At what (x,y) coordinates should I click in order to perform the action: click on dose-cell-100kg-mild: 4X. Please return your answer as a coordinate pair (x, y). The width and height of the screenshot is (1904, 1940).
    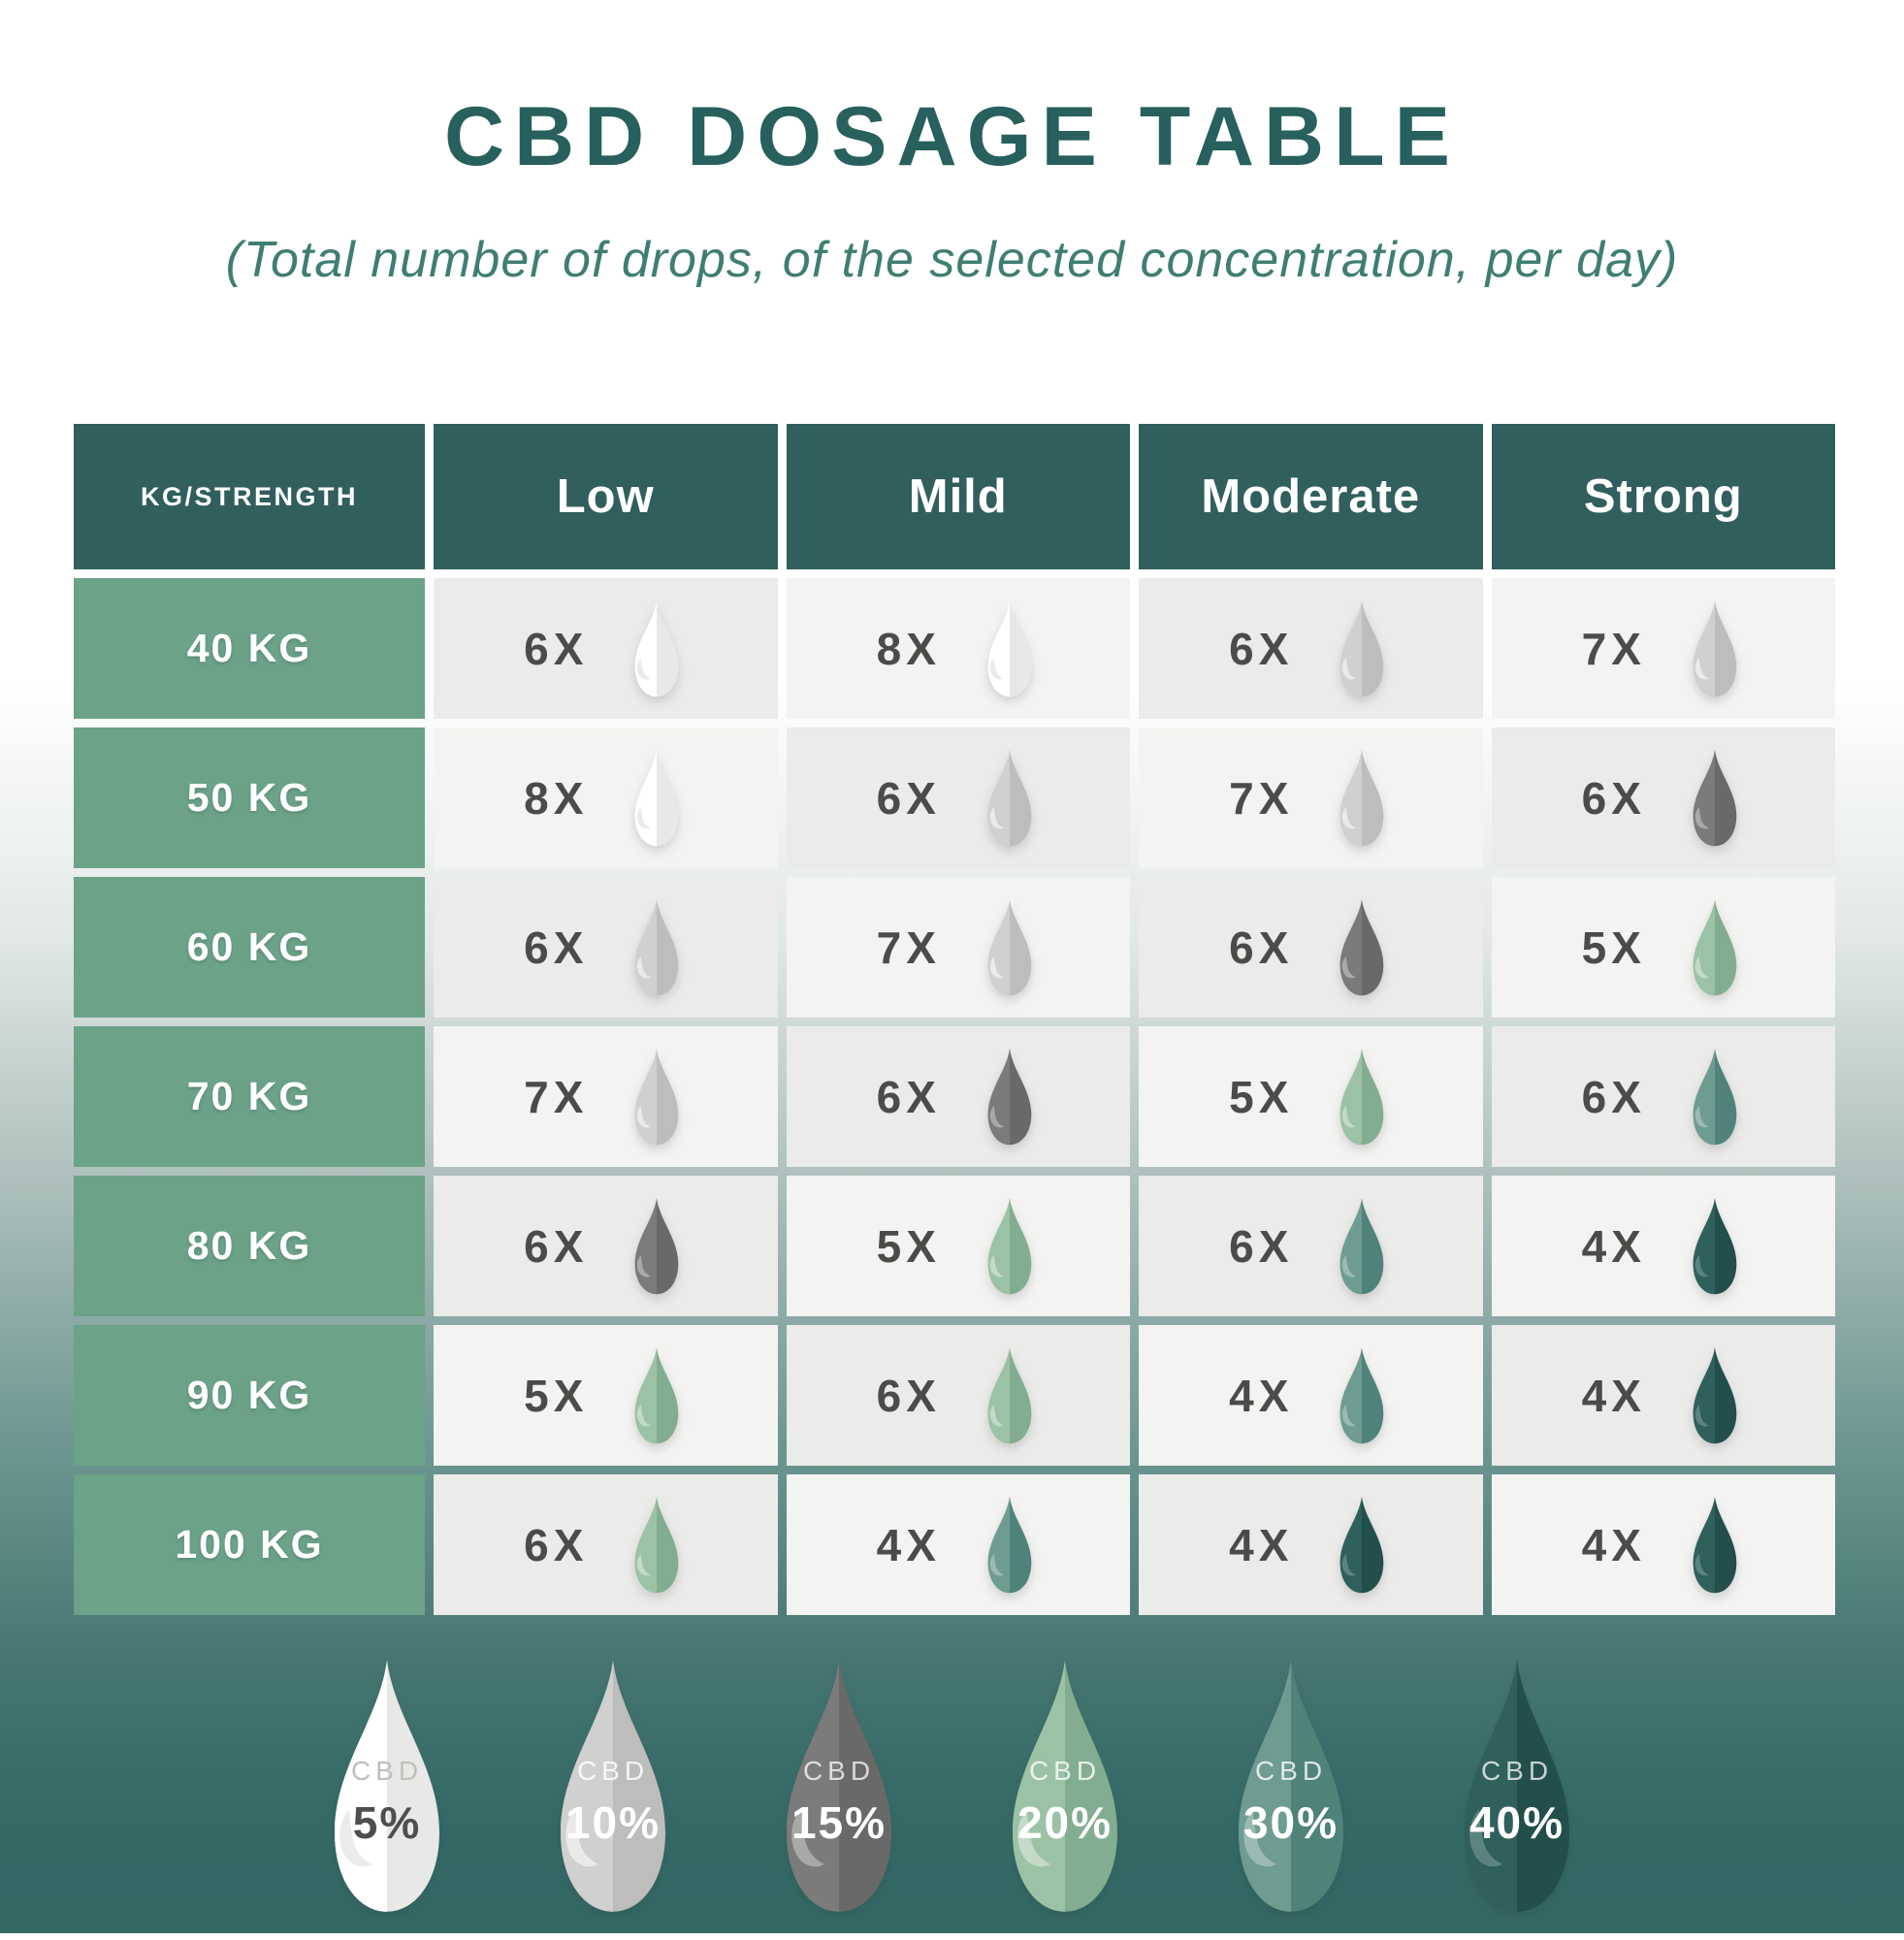
    Looking at the image, I should click on (958, 1544).